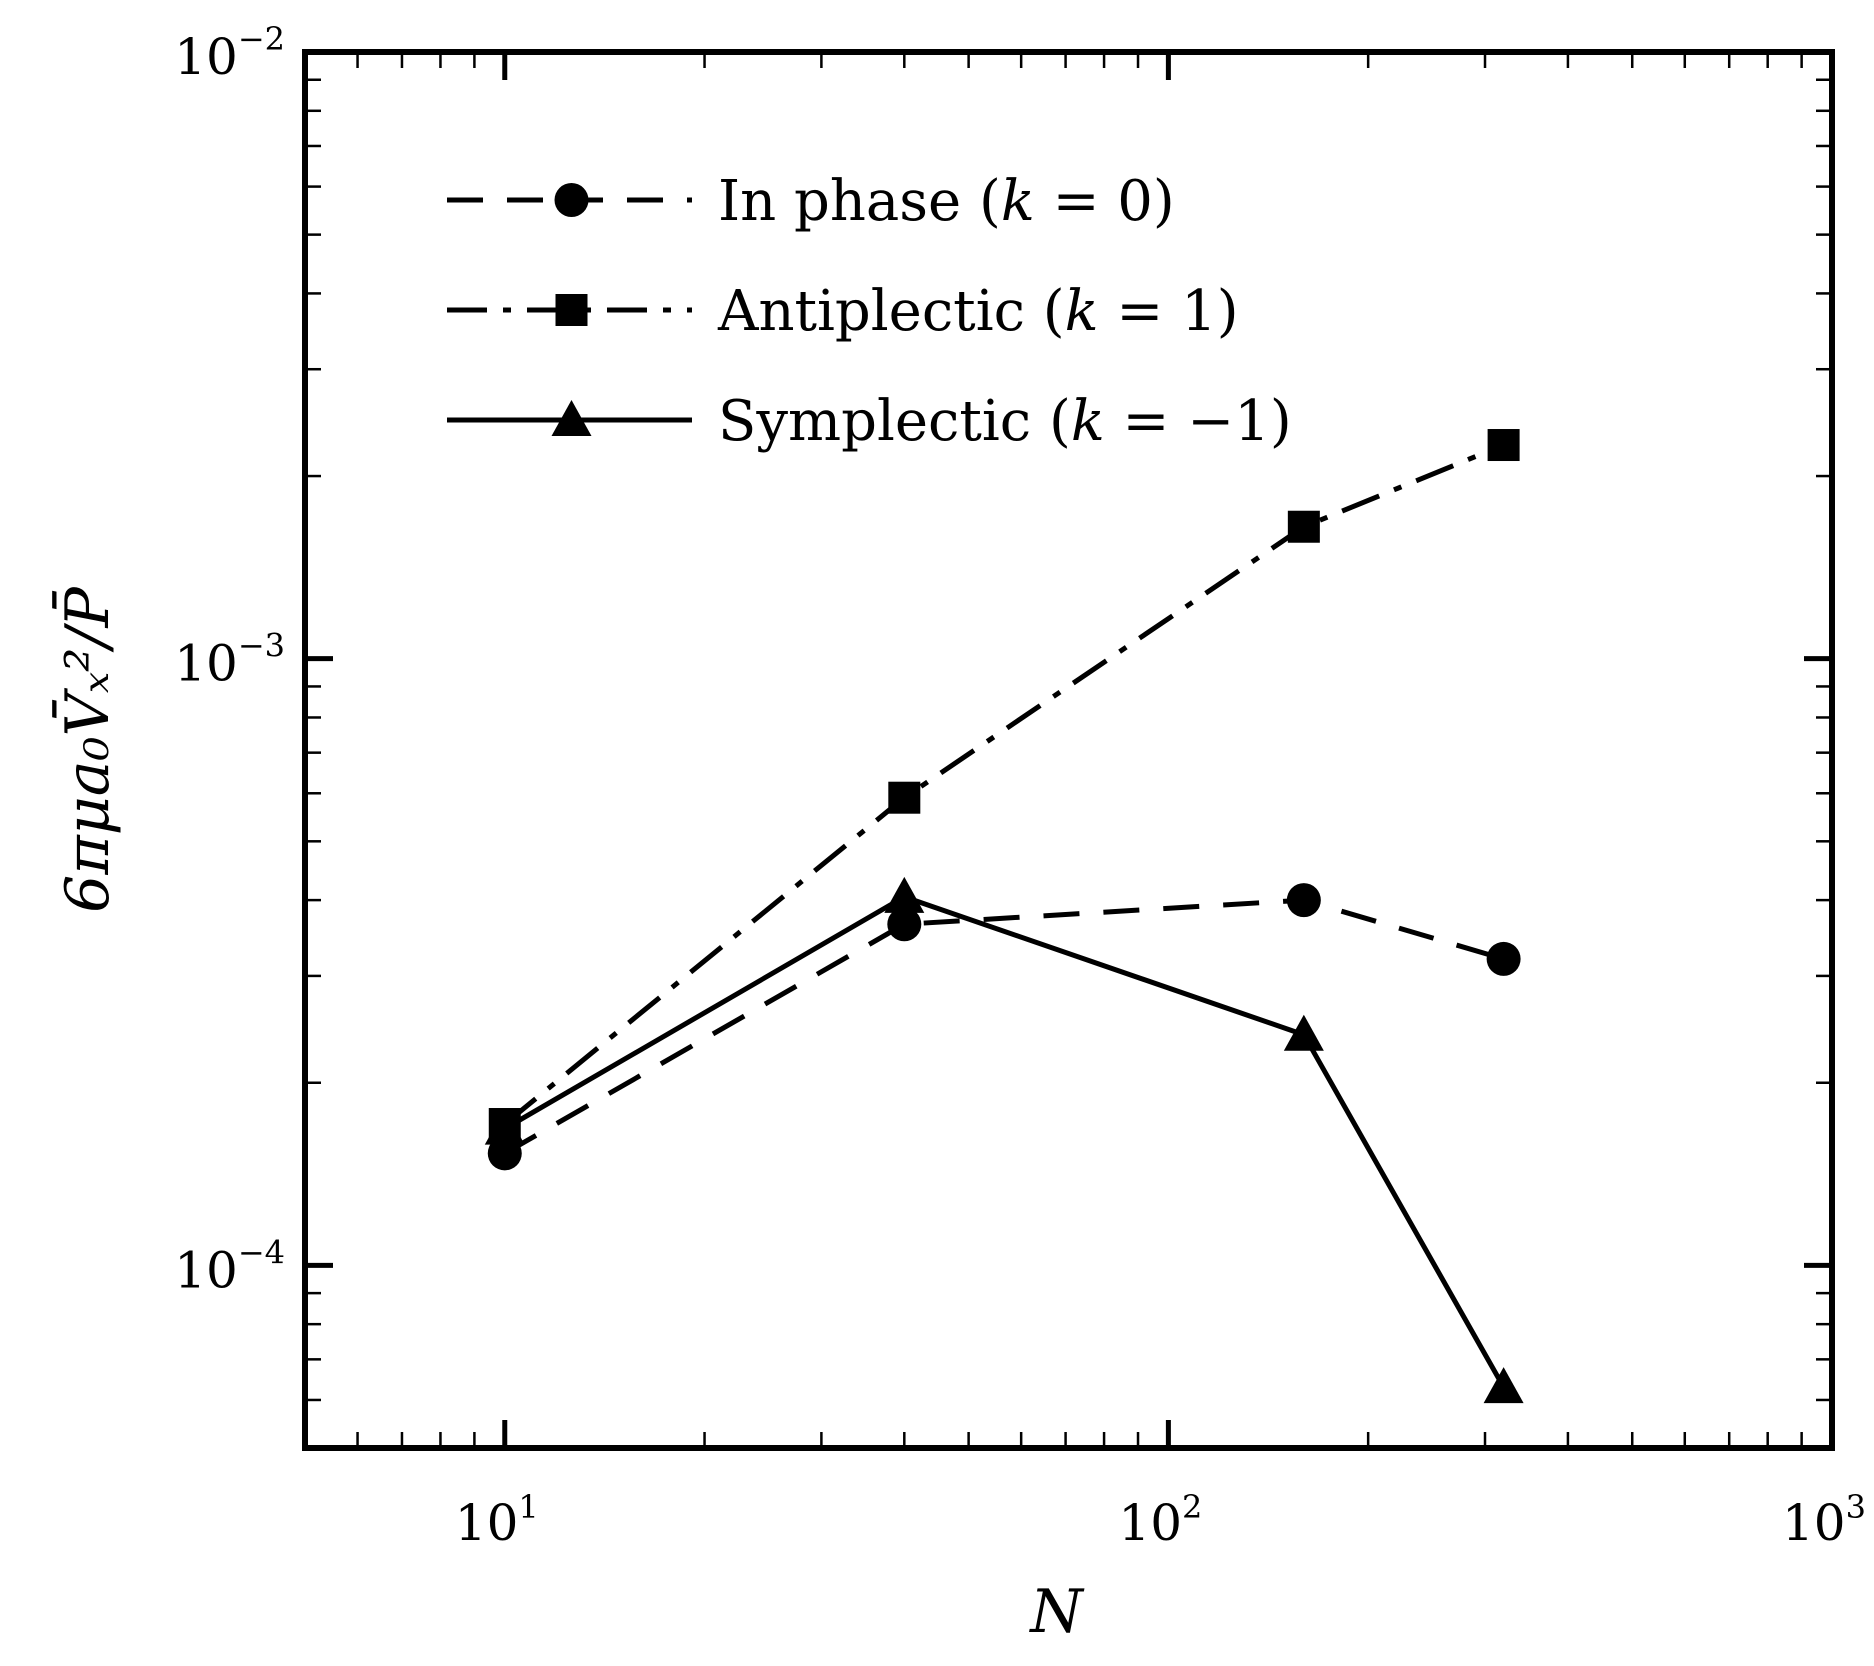 The width and height of the screenshot is (1874, 1666). I want to click on series-line, so click(1004, 1026).